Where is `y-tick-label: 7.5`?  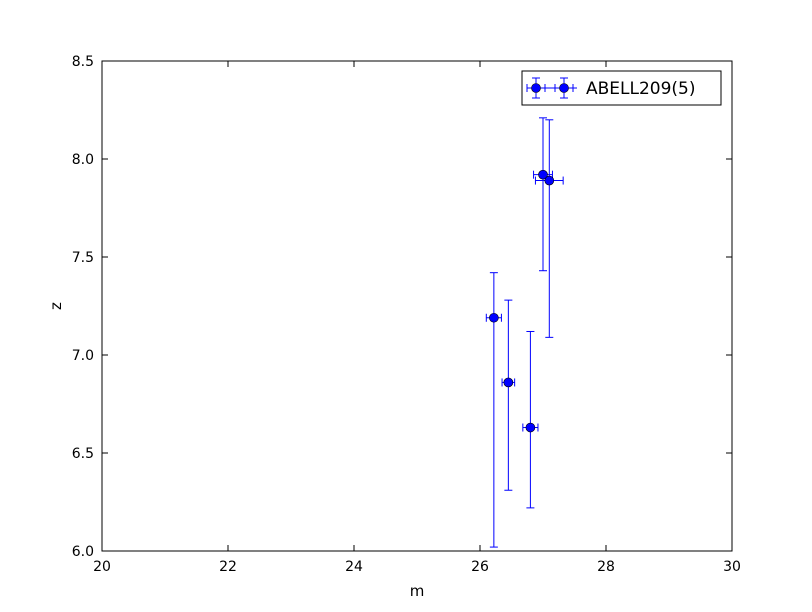 y-tick-label: 7.5 is located at coordinates (83, 258).